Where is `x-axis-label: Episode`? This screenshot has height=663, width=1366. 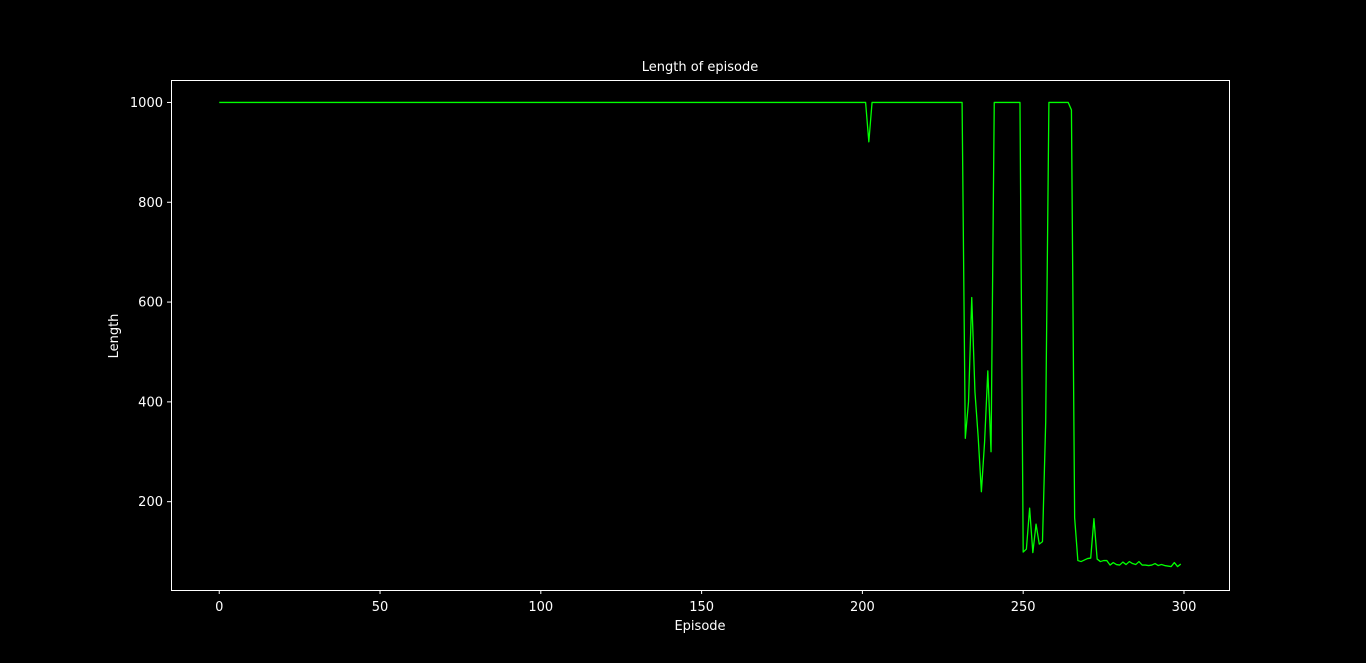
x-axis-label: Episode is located at coordinates (699, 626).